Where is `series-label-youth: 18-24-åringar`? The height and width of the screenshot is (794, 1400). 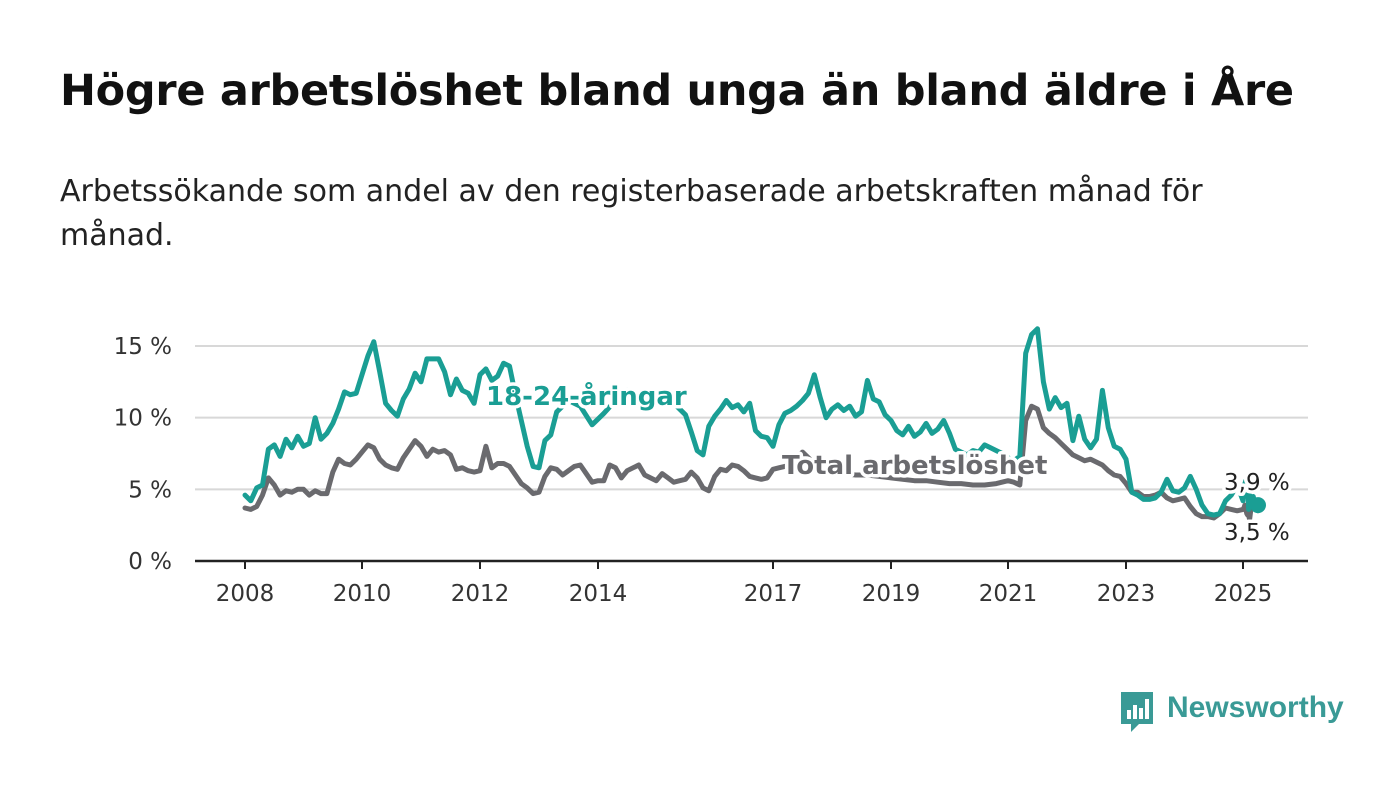 series-label-youth: 18-24-åringar is located at coordinates (586, 396).